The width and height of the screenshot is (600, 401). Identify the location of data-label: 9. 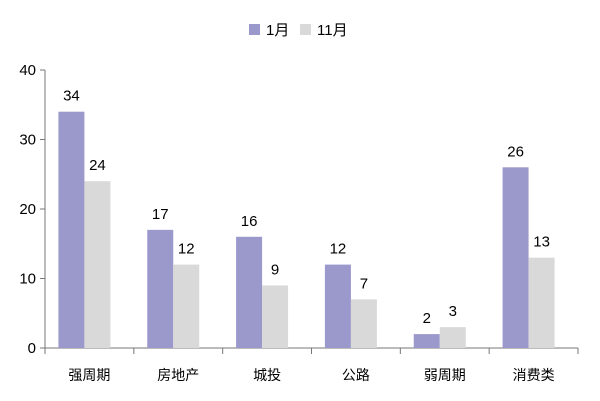
(275, 269).